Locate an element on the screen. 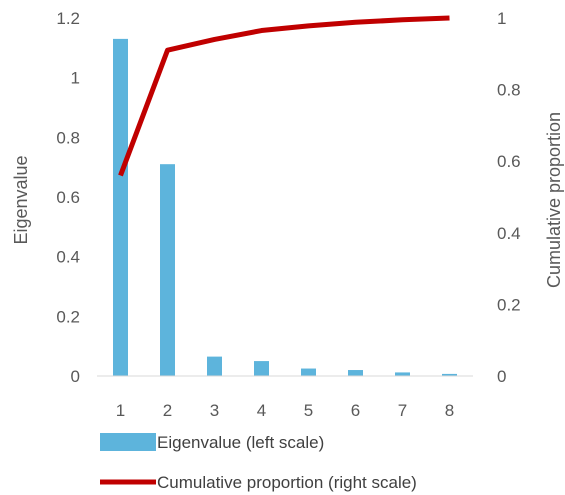  x-tick-label: 8 is located at coordinates (449, 410).